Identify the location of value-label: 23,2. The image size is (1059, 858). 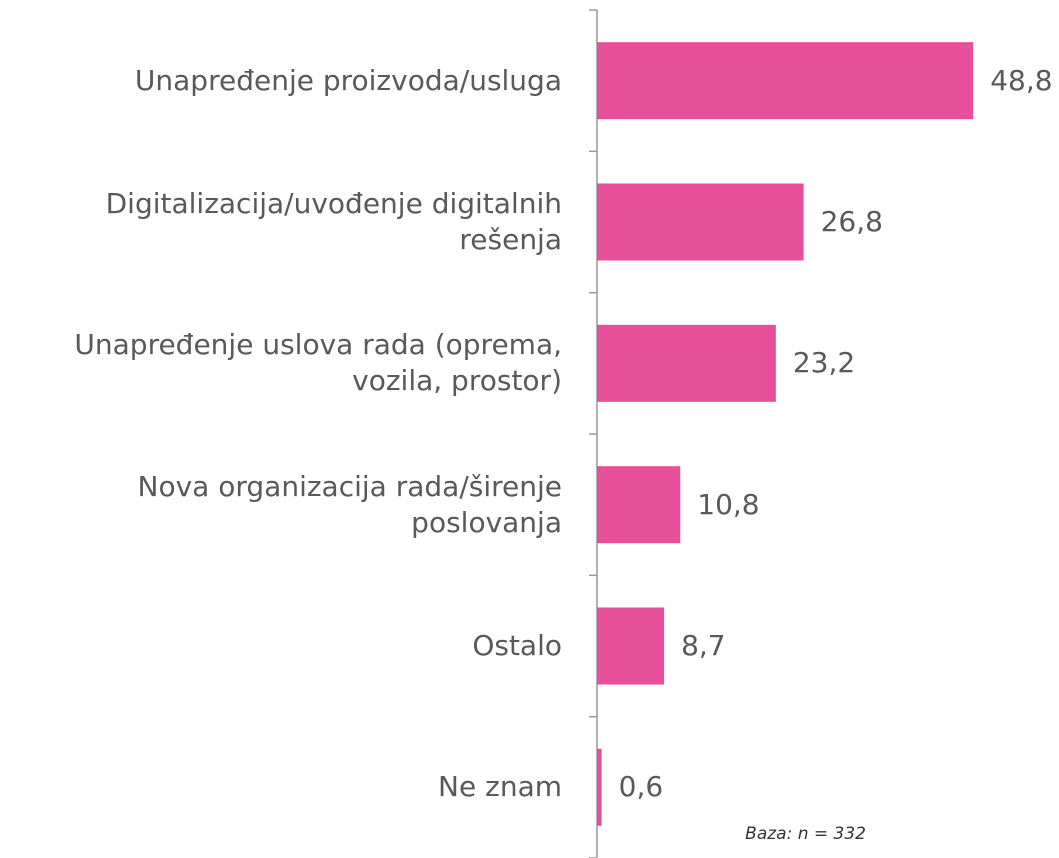
(824, 363).